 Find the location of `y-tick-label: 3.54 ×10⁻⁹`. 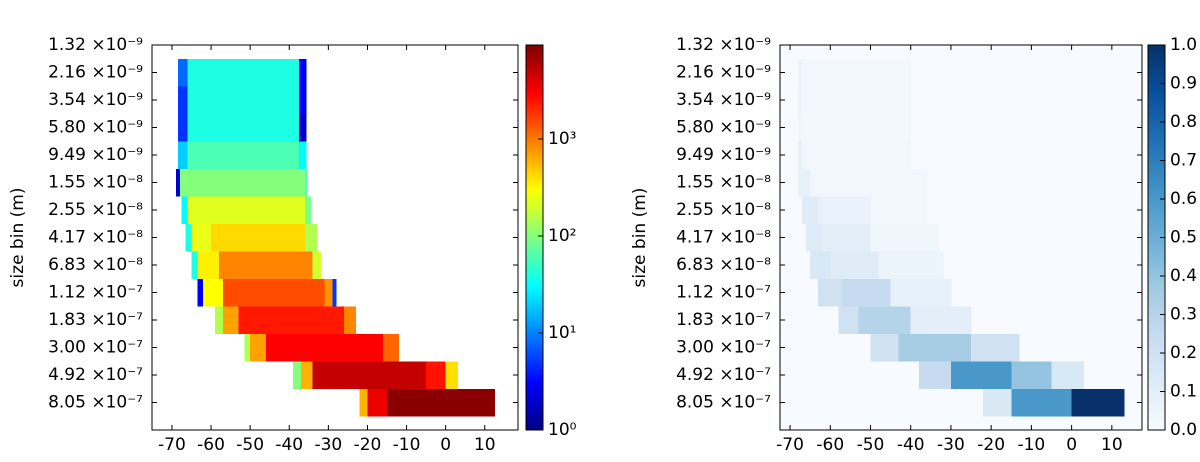

y-tick-label: 3.54 ×10⁻⁹ is located at coordinates (95, 100).